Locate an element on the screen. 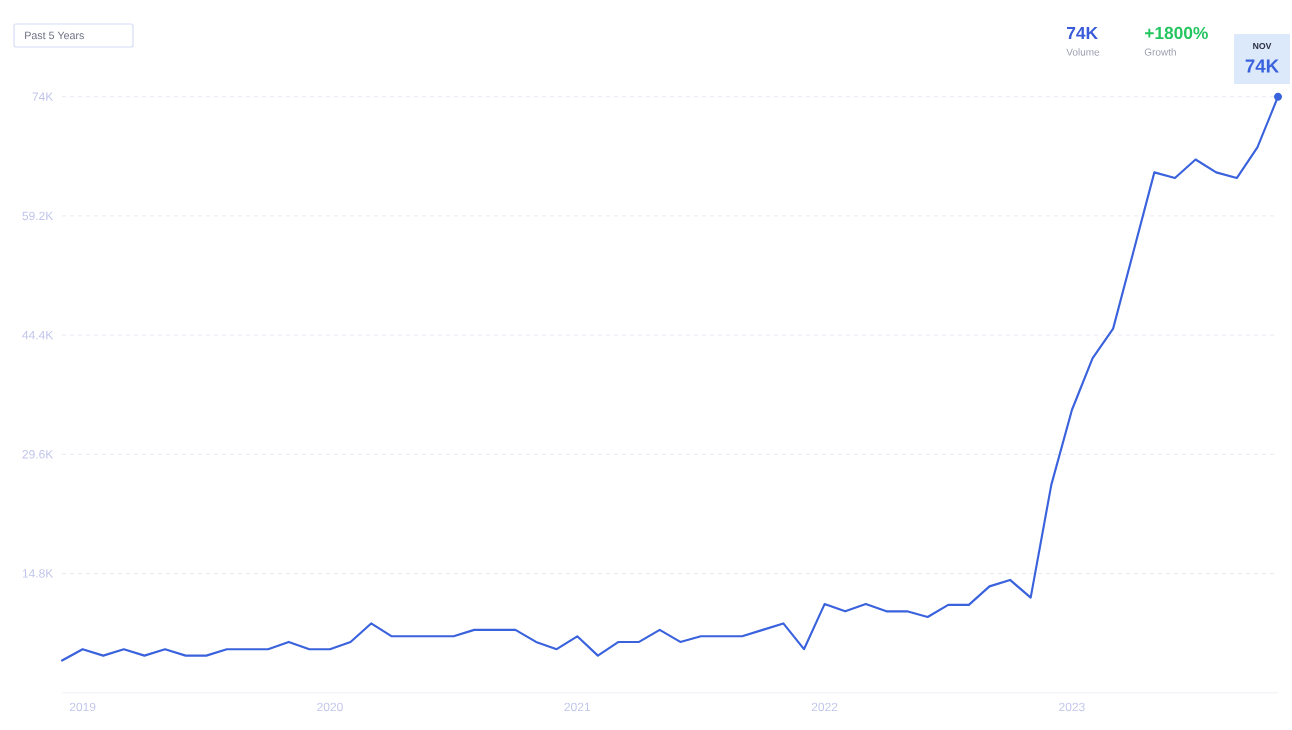 The height and width of the screenshot is (730, 1292). text: NOV is located at coordinates (1262, 46).